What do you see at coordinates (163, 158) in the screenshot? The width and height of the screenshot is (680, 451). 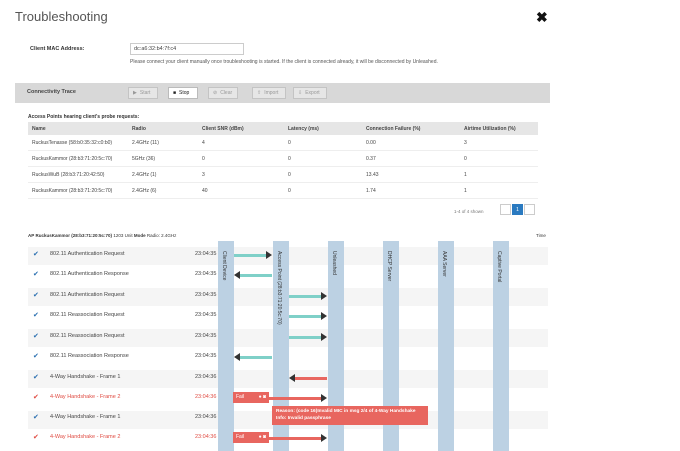 I see `cell-radio: 5GHz (36)` at bounding box center [163, 158].